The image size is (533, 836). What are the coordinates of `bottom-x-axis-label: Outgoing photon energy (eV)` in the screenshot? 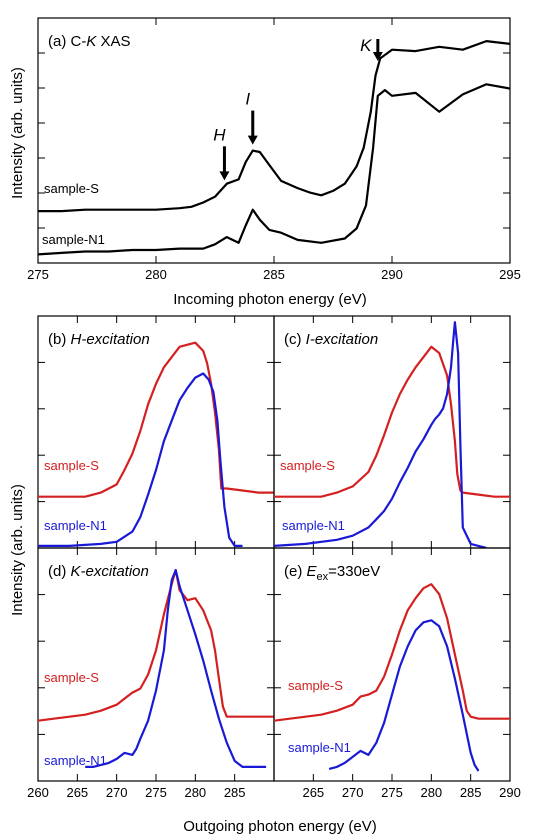 It's located at (279, 826).